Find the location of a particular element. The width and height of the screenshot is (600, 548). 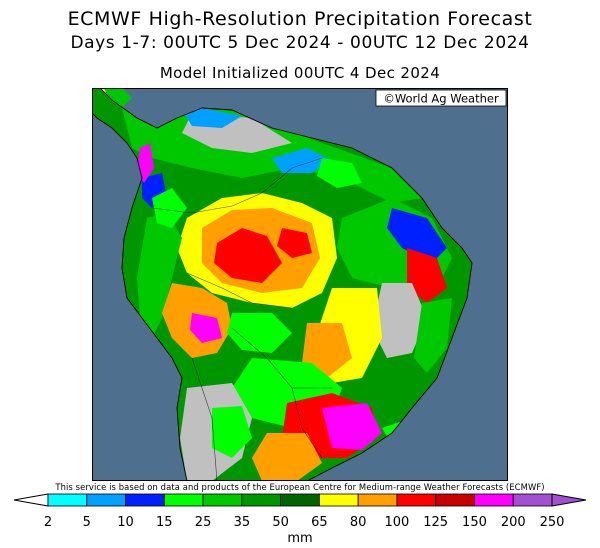

scale-tick-label: 100 is located at coordinates (397, 522).